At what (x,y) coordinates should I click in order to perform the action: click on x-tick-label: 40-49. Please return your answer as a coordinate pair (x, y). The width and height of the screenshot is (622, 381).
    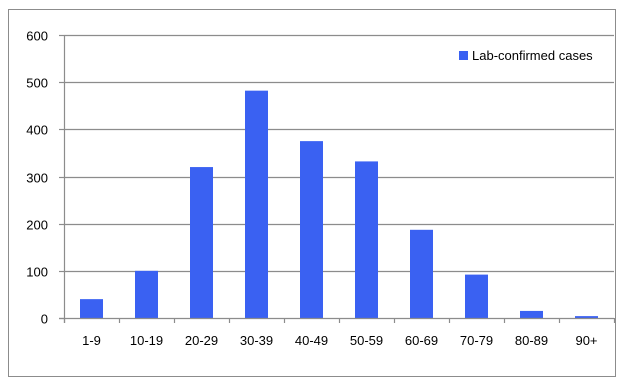
    Looking at the image, I should click on (311, 340).